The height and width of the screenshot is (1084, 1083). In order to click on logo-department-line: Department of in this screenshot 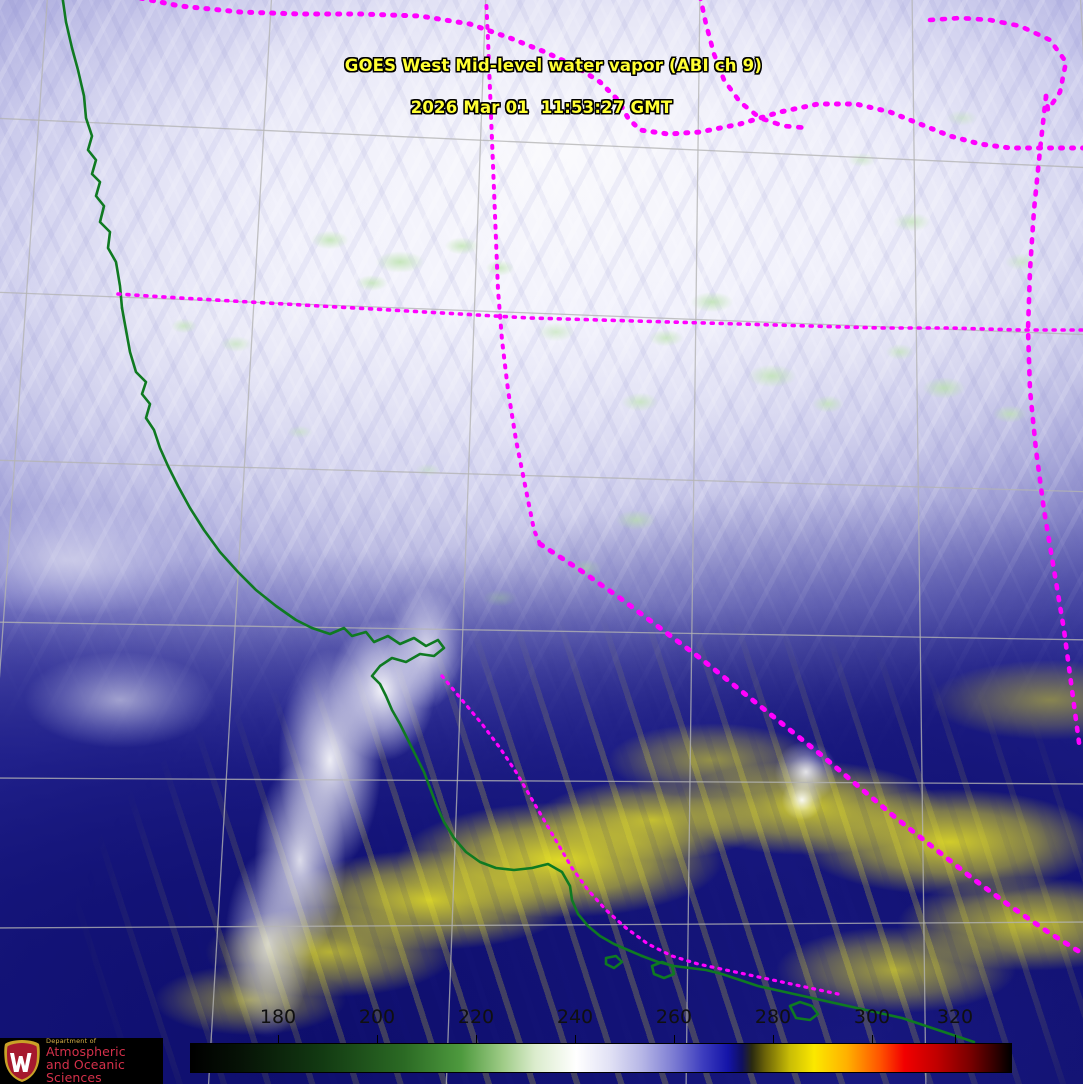, I will do `click(71, 1041)`.